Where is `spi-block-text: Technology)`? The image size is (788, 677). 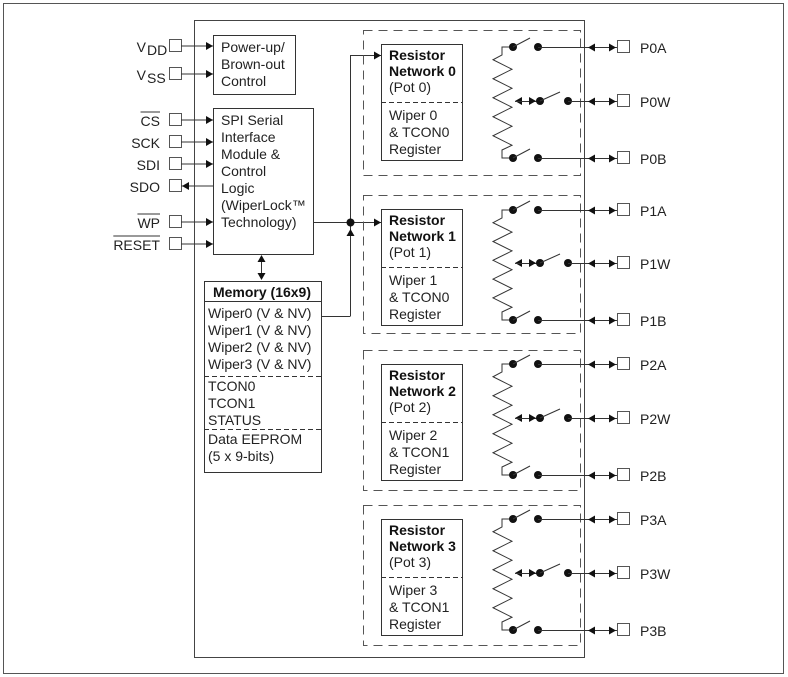 spi-block-text: Technology) is located at coordinates (259, 222).